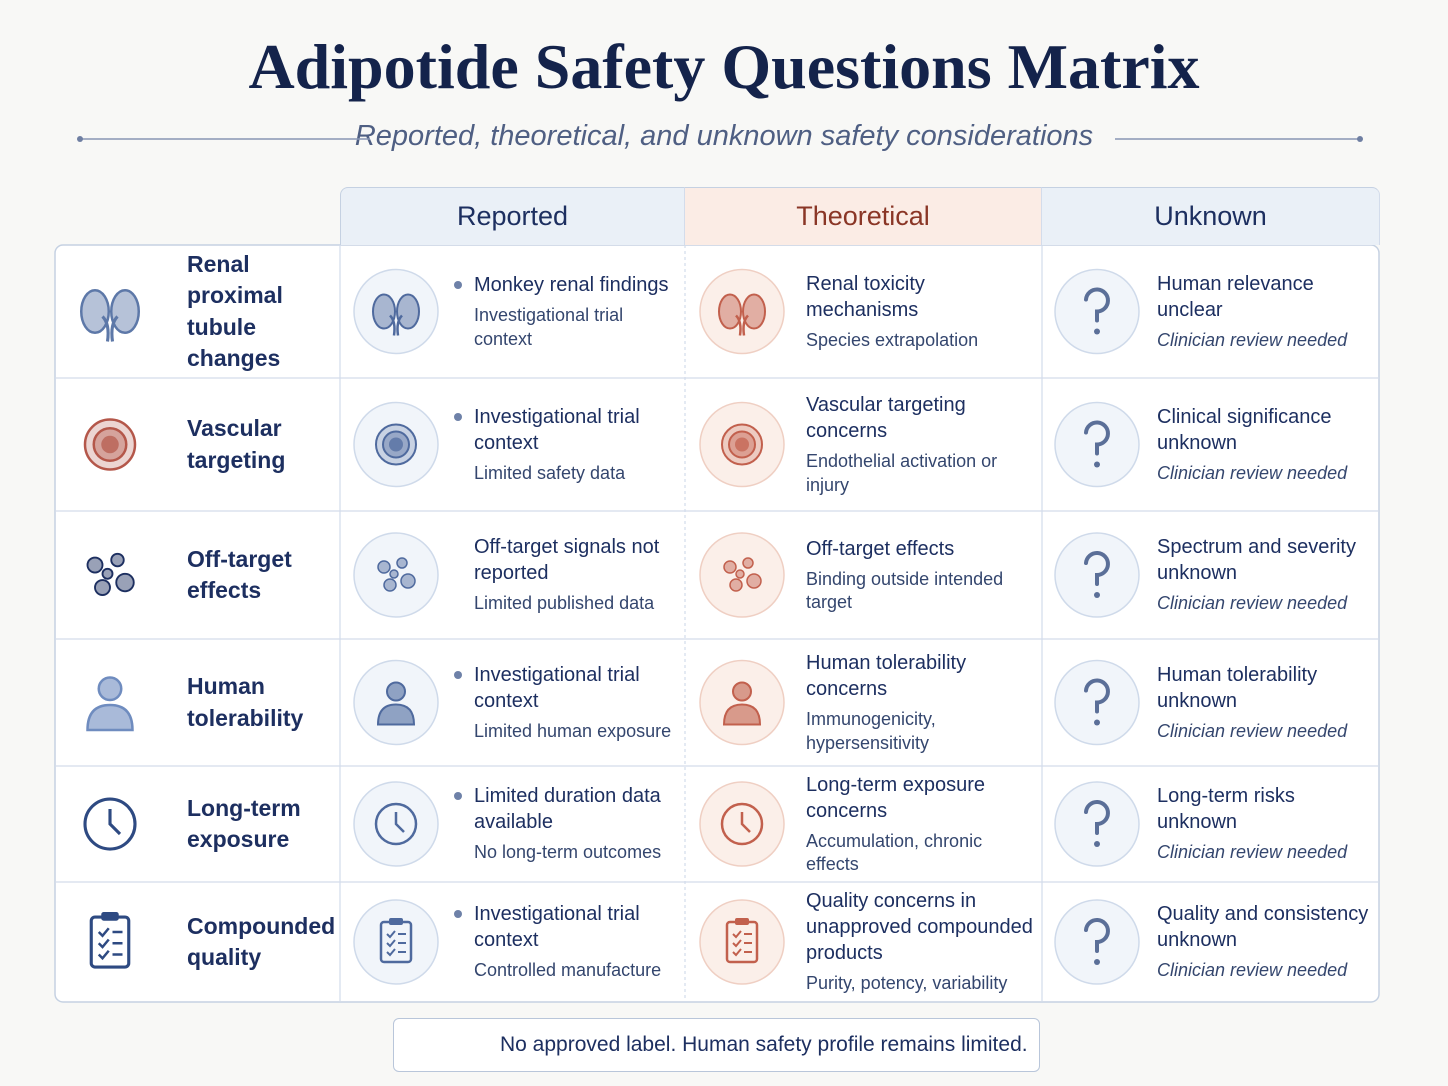 Image resolution: width=1448 pixels, height=1086 pixels. I want to click on row-label: Off-target effects, so click(239, 574).